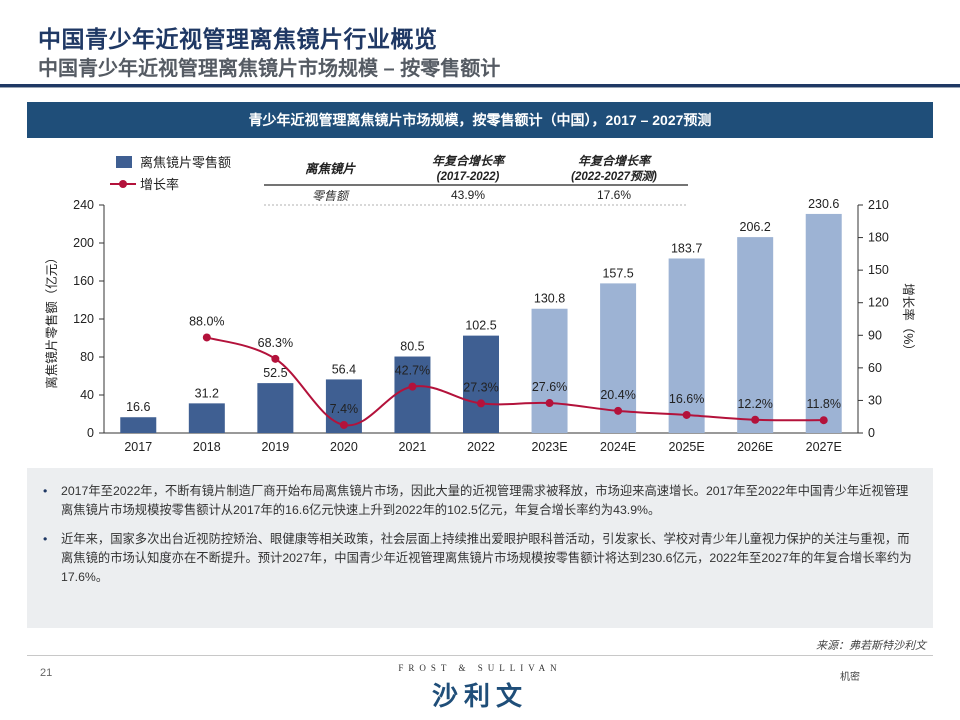 This screenshot has height=720, width=960. Describe the element at coordinates (755, 447) in the screenshot. I see `x-tick-label: 2026E` at that location.